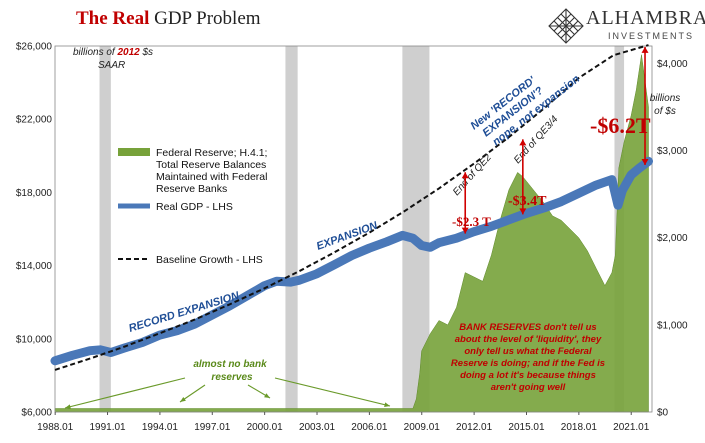 This screenshot has width=705, height=443. Describe the element at coordinates (68, 406) in the screenshot. I see `no-reserves-arrow-1-head` at that location.